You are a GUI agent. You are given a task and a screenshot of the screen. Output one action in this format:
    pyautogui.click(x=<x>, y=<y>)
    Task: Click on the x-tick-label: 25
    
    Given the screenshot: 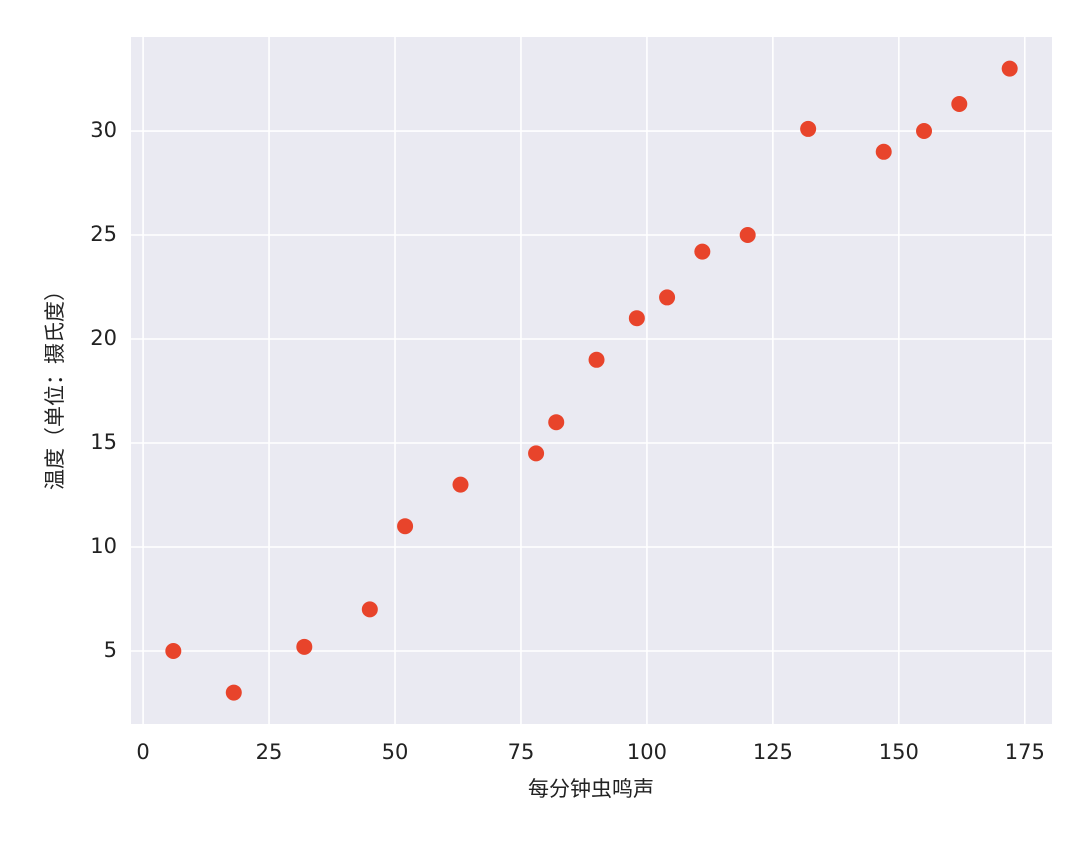 What is the action you would take?
    pyautogui.click(x=269, y=752)
    